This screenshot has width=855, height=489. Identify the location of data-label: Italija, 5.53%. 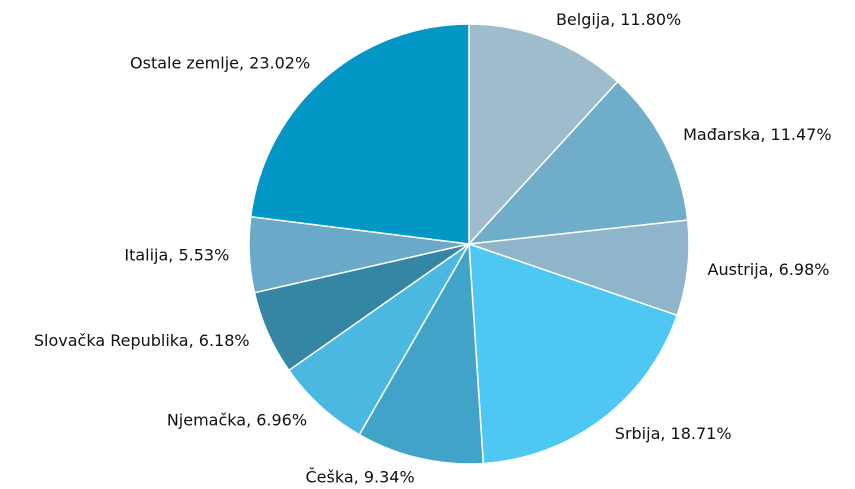
(176, 254).